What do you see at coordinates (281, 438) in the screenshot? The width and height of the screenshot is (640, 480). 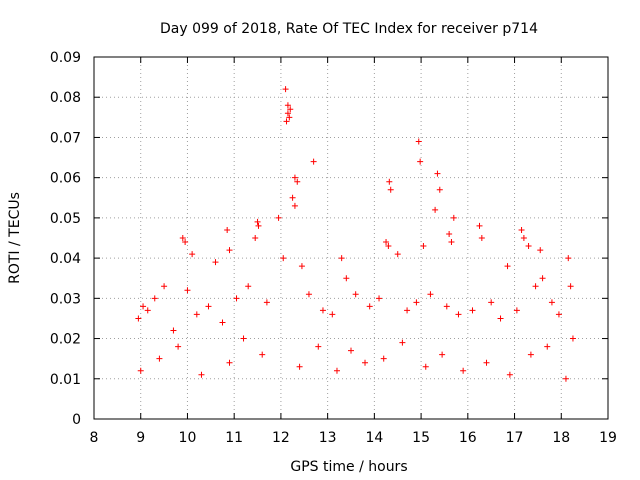 I see `x-tick-label: 12` at bounding box center [281, 438].